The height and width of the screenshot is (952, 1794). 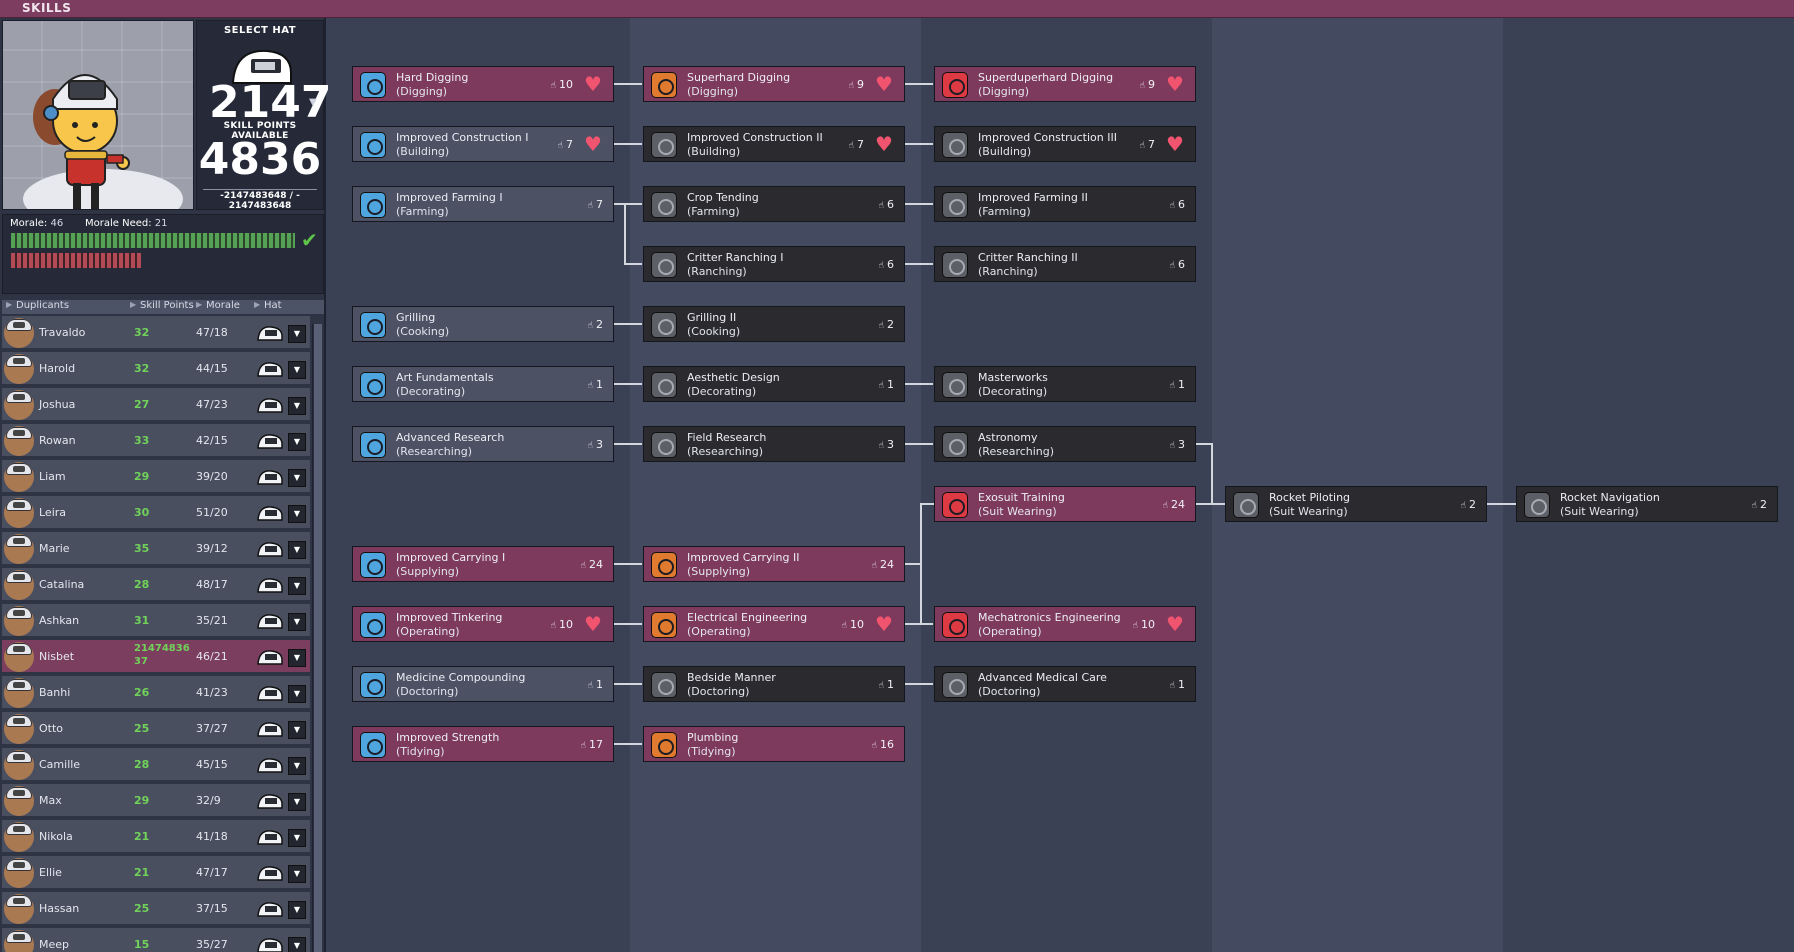 I want to click on duplicant-row: Marie 35 39/12 ▼, so click(x=156, y=549).